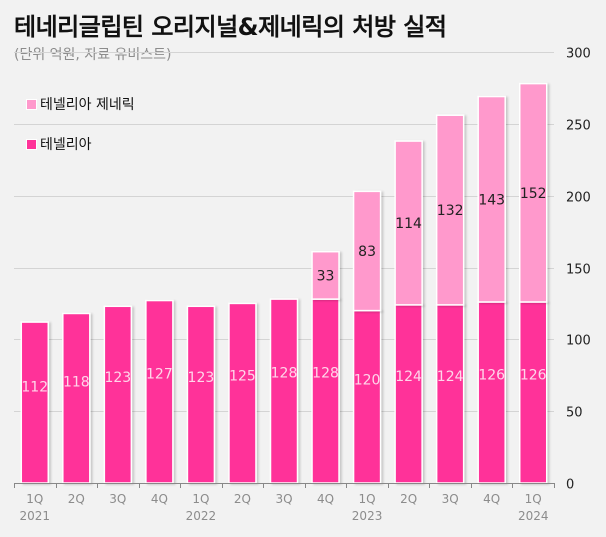  I want to click on x-tick-label-7: 4Q, so click(325, 499).